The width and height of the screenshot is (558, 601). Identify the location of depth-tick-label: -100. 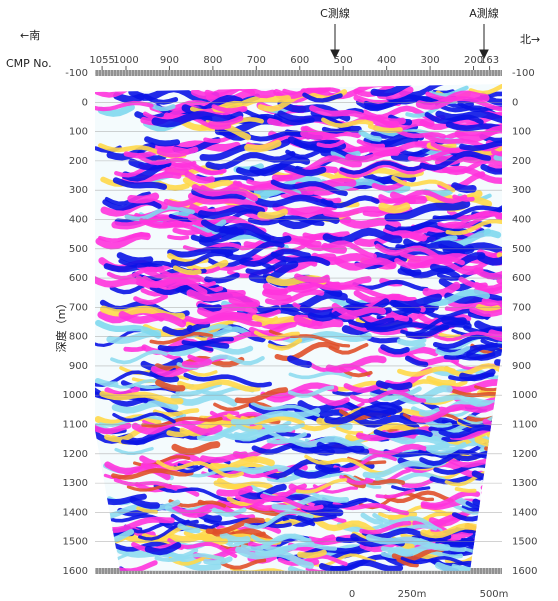
(76, 73).